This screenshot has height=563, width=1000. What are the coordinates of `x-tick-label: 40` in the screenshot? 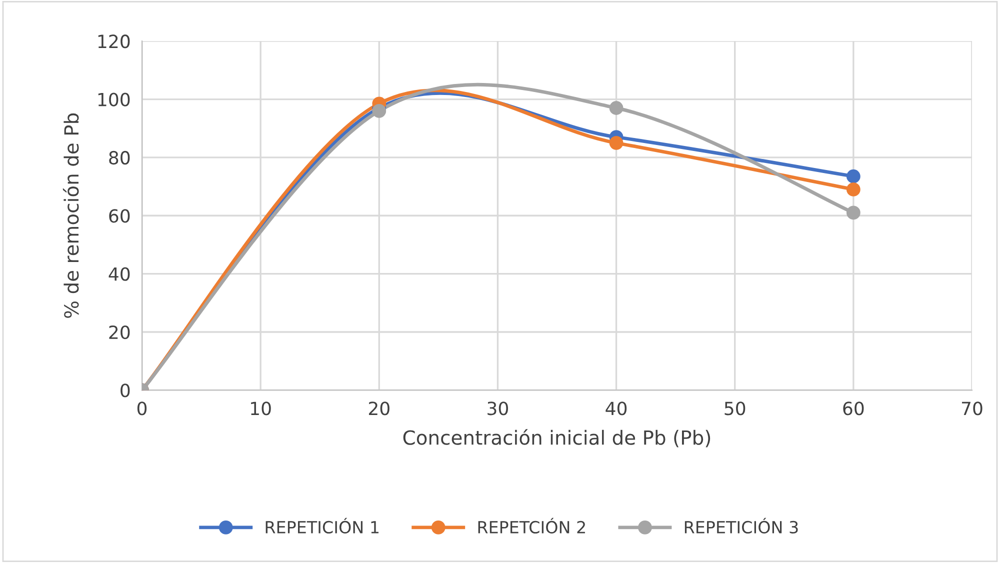 It's located at (616, 409).